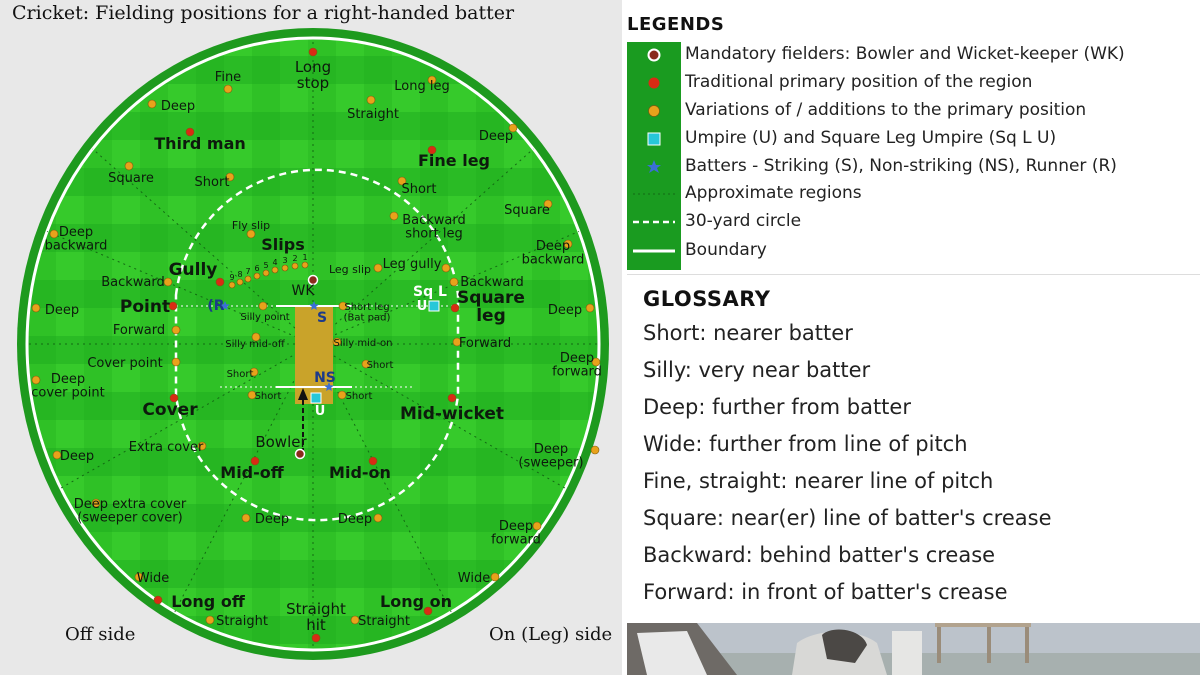 This screenshot has width=1200, height=675. Describe the element at coordinates (773, 193) in the screenshot. I see `legend-item-label: Approximate regions` at that location.